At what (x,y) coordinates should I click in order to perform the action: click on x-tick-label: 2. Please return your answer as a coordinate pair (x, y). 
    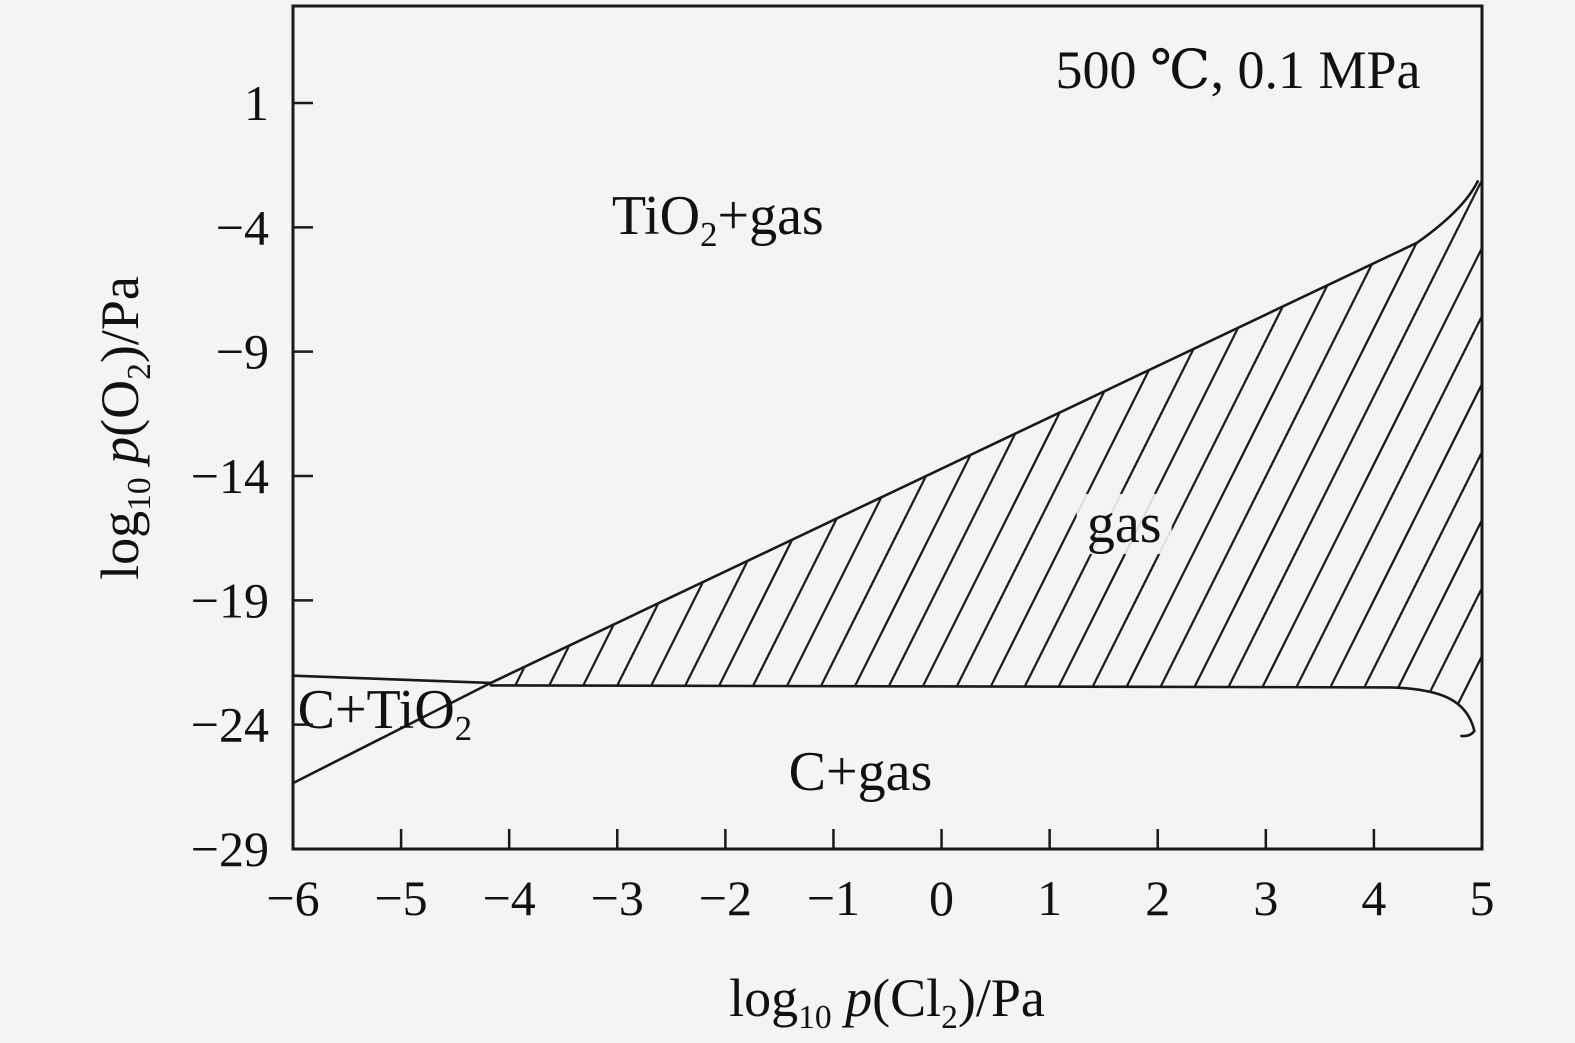
    Looking at the image, I should click on (1157, 898).